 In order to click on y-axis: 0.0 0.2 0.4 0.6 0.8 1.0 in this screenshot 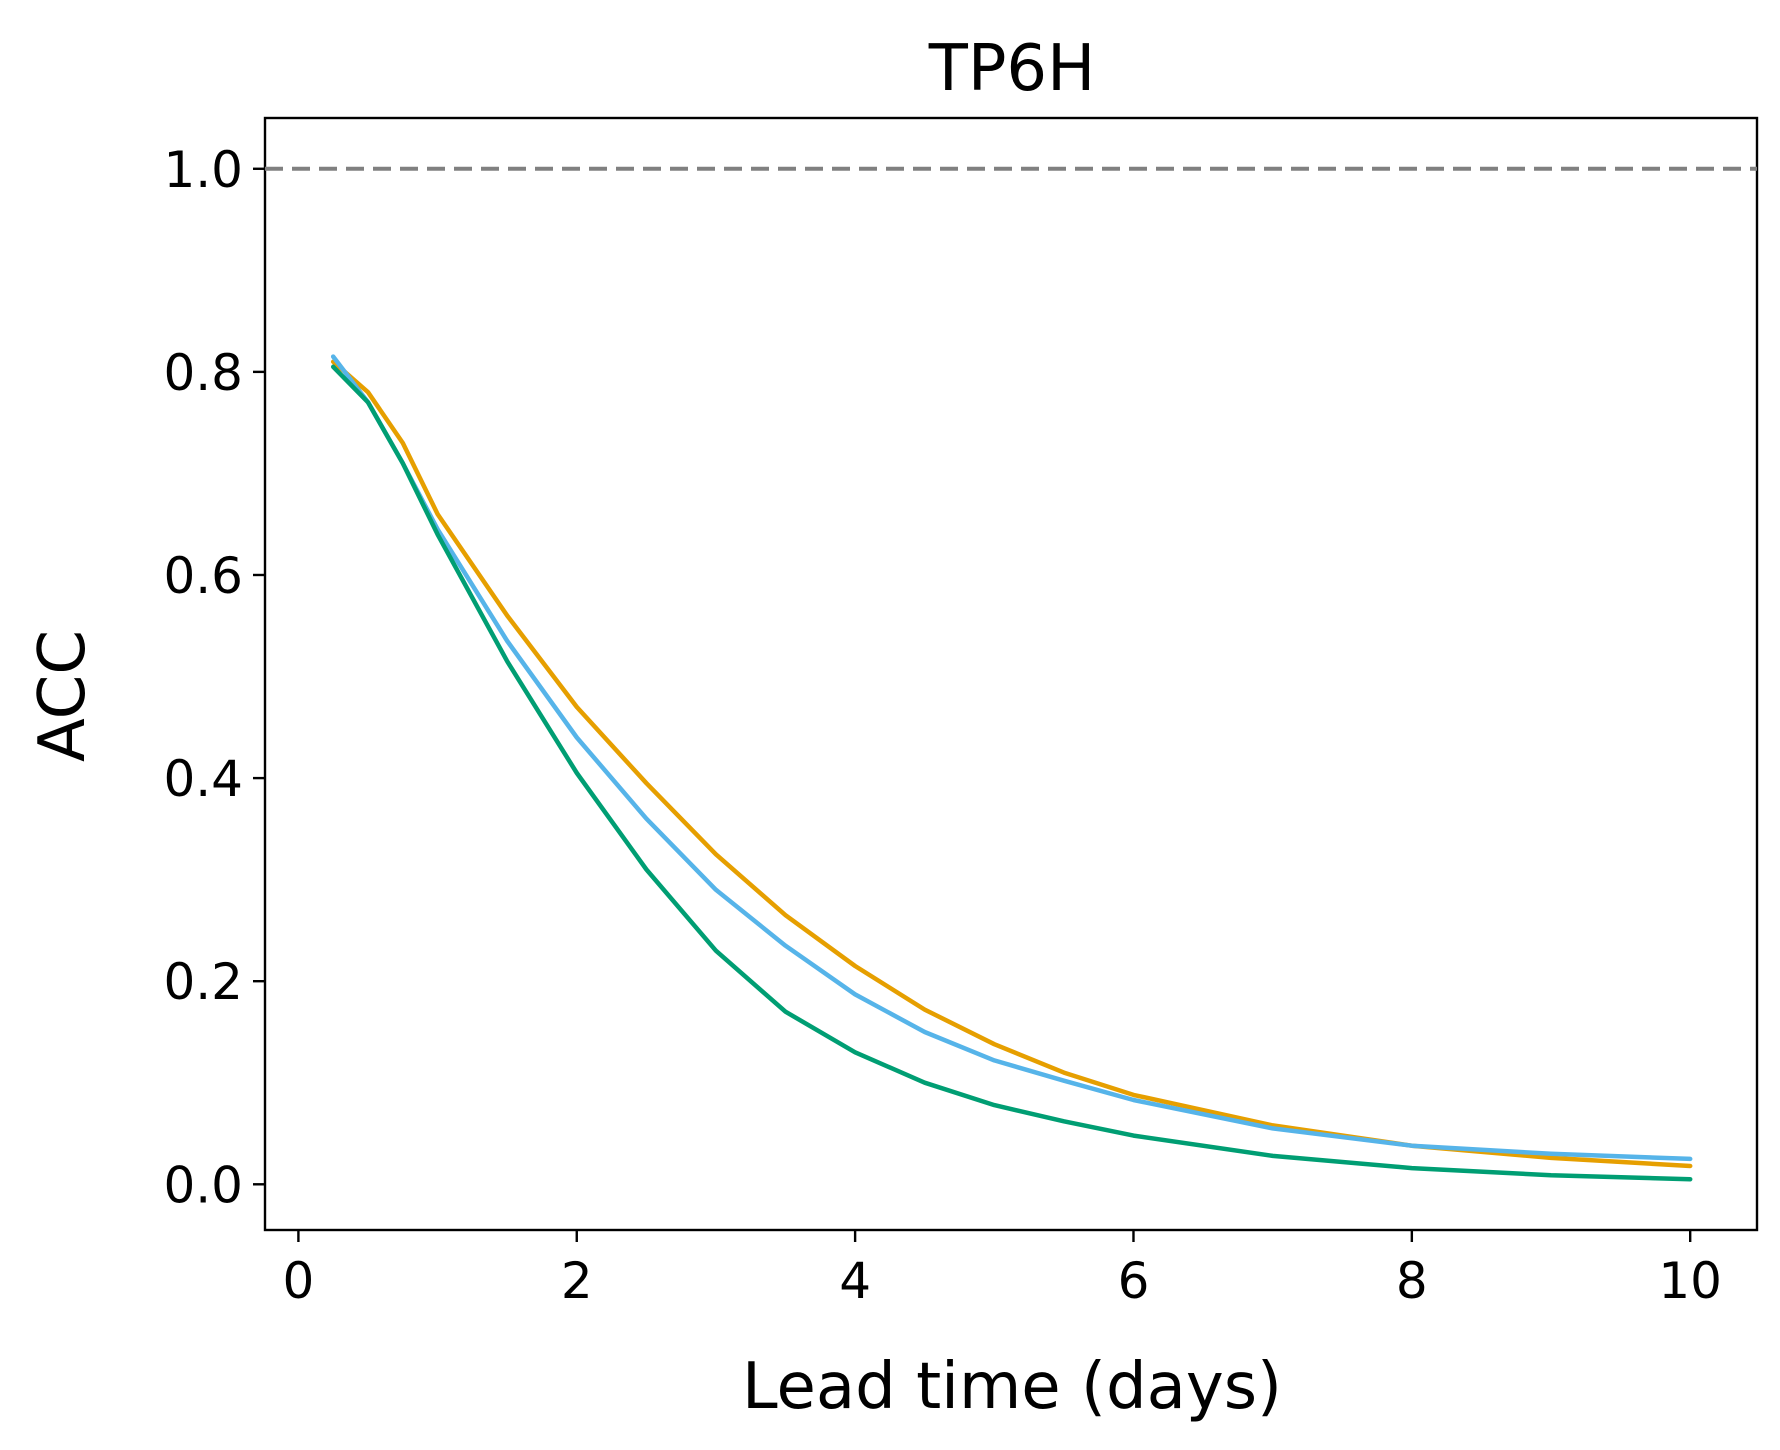, I will do `click(214, 677)`.